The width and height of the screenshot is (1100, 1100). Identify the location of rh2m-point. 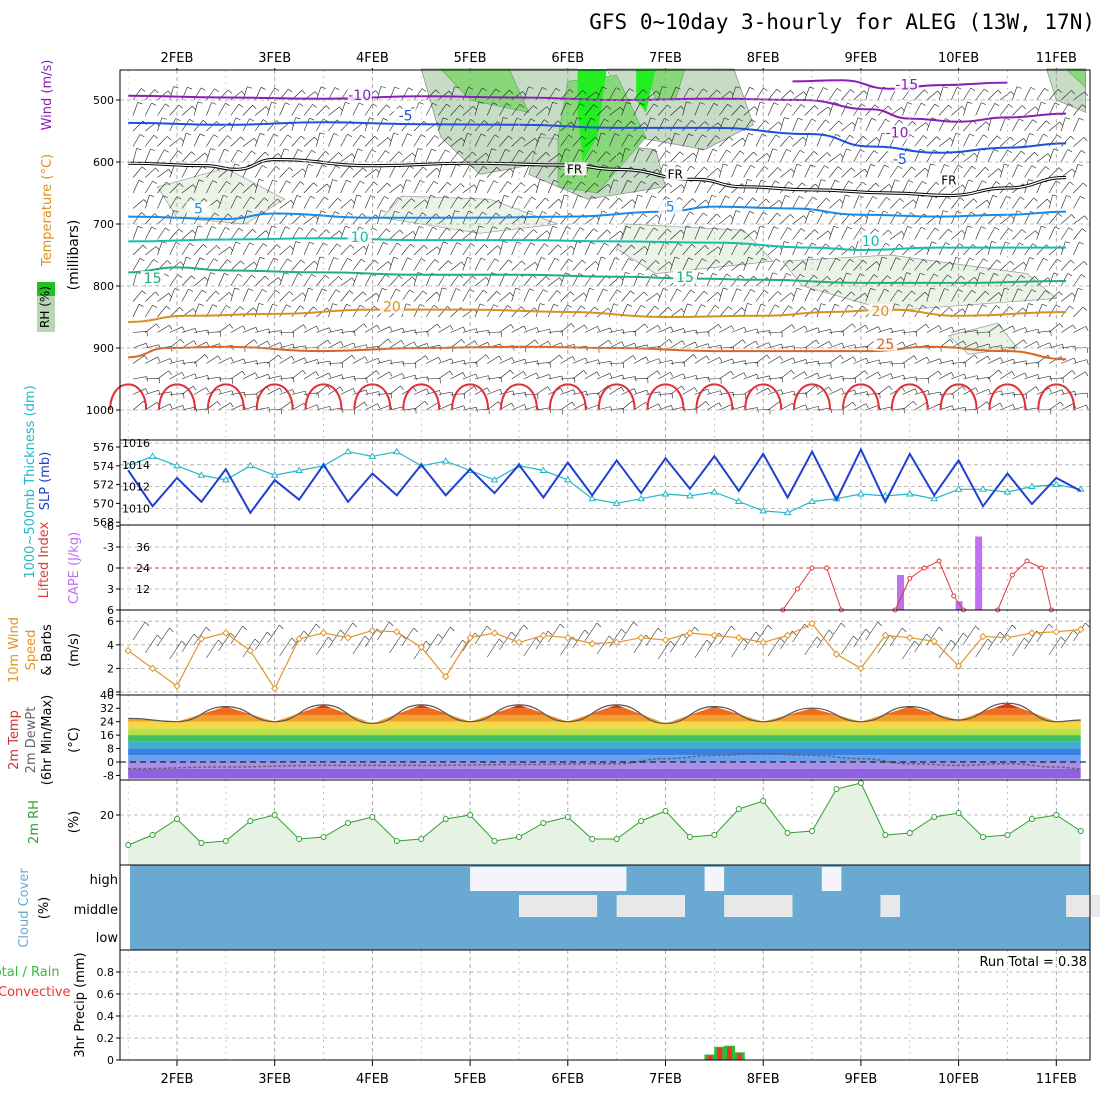
(225, 841).